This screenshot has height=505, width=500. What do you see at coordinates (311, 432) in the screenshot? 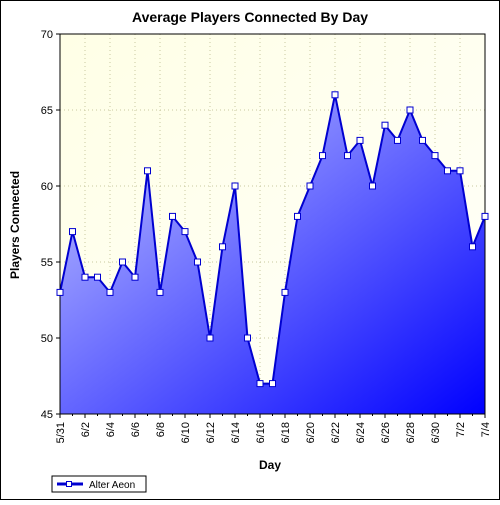
I see `x-tick-label: 6/20` at bounding box center [311, 432].